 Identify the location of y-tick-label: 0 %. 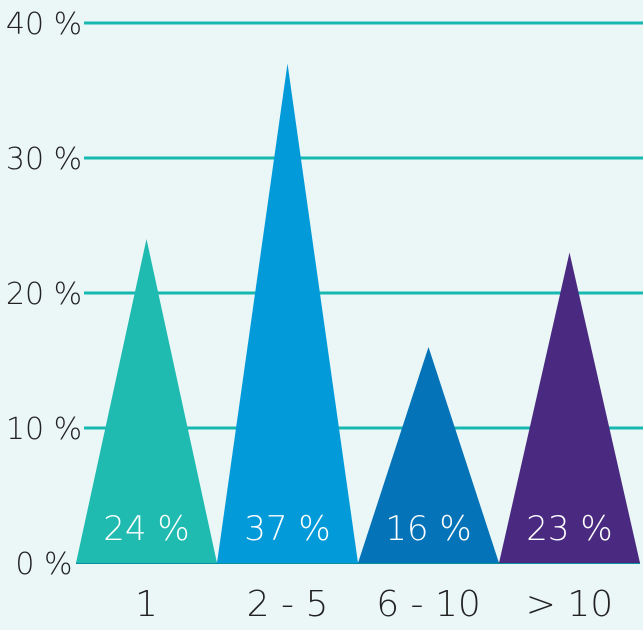
(43, 564).